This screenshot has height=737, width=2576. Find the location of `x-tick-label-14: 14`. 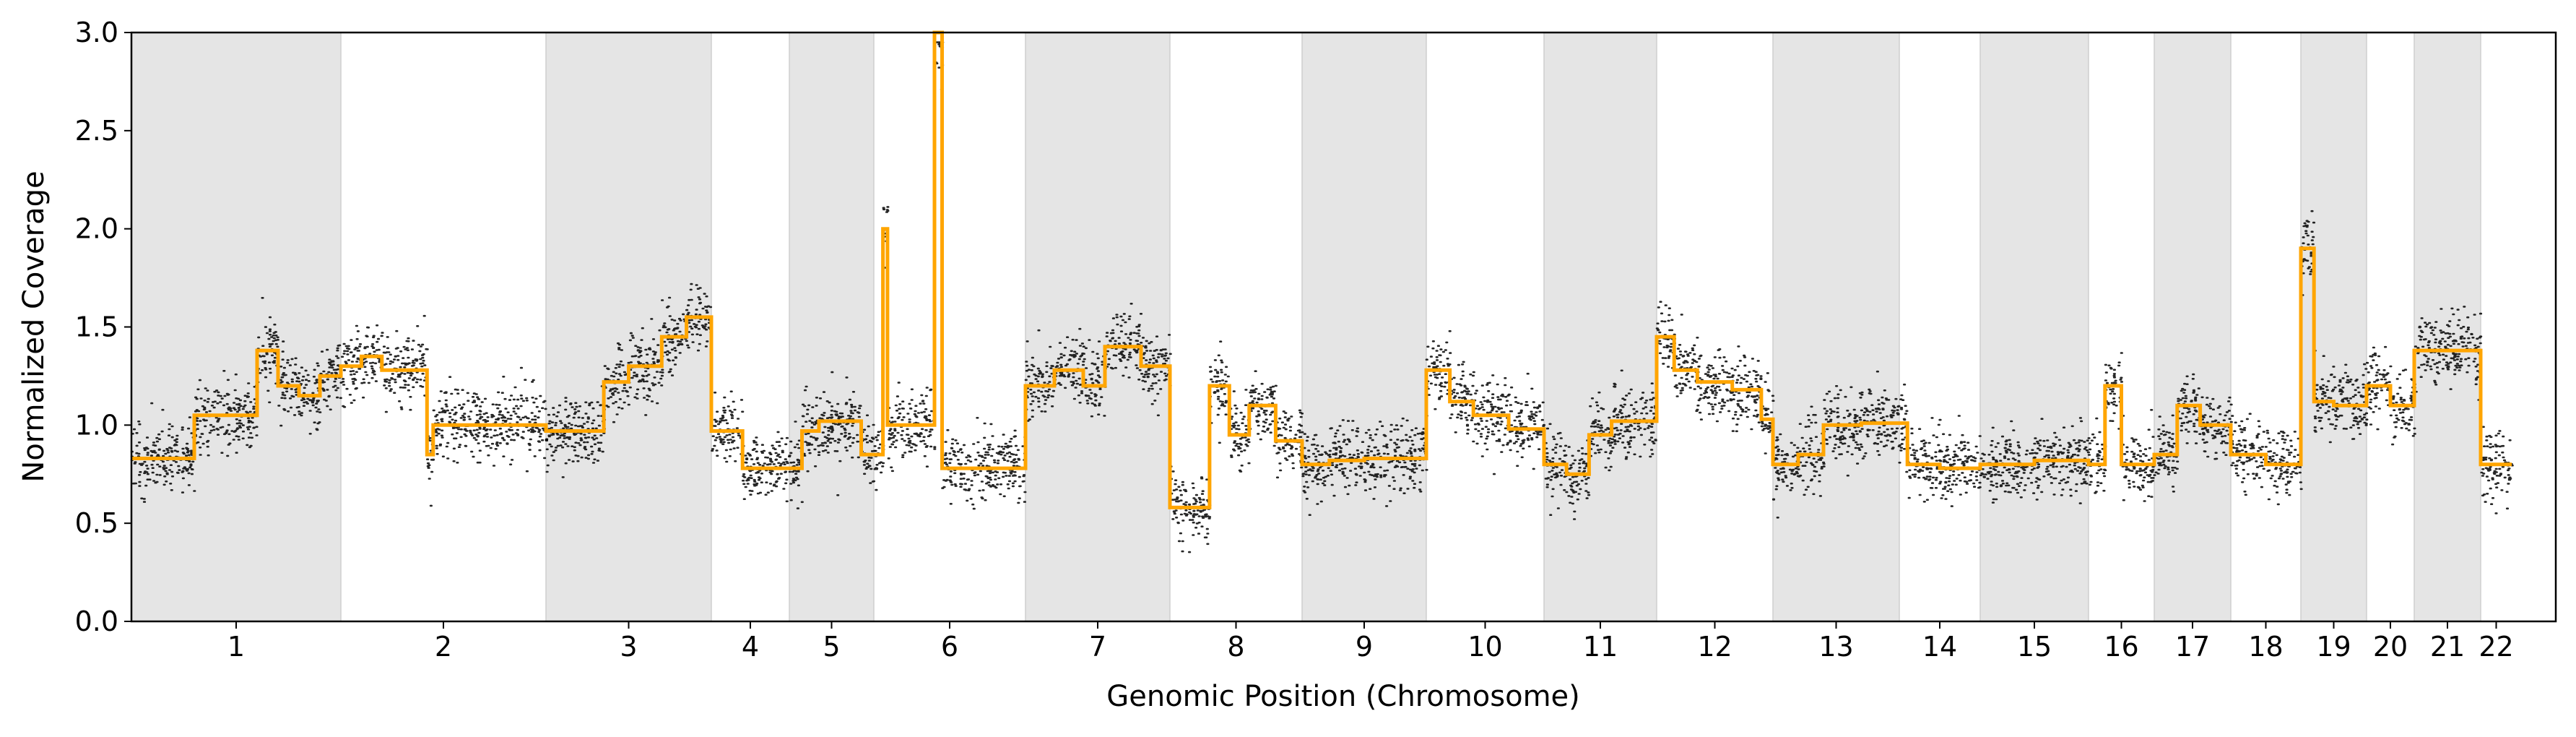

x-tick-label-14: 14 is located at coordinates (1939, 647).